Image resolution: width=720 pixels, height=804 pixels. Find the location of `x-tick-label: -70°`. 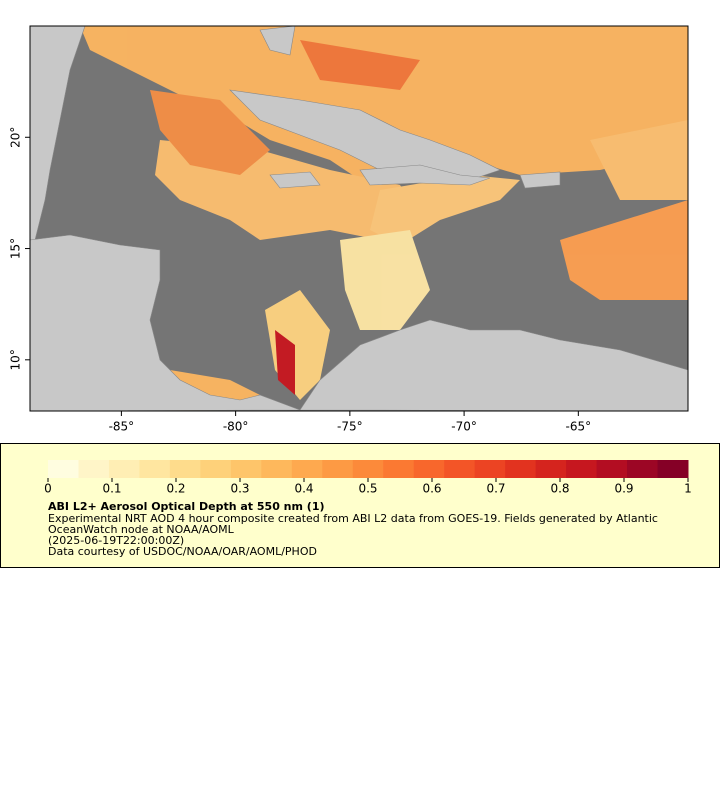

x-tick-label: -70° is located at coordinates (464, 427).